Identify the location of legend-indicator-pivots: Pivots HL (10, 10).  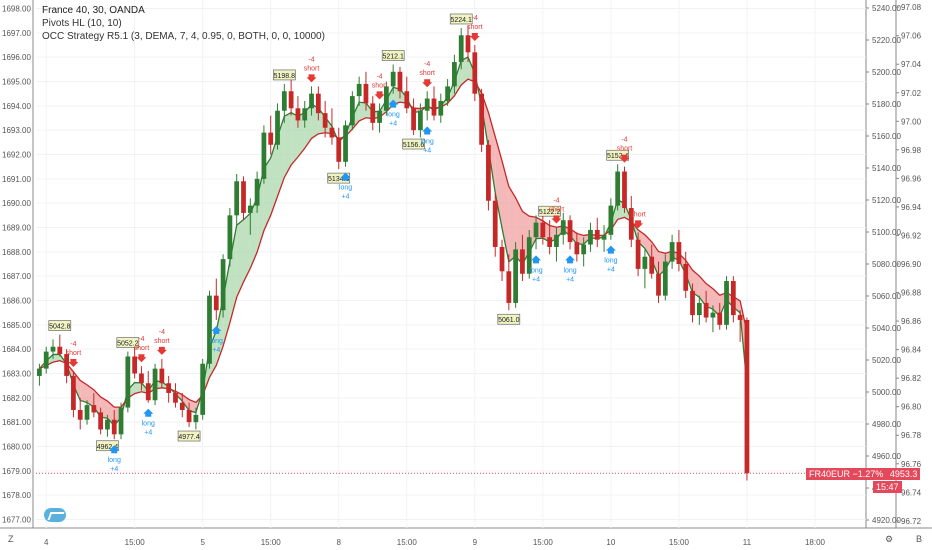
(82, 23).